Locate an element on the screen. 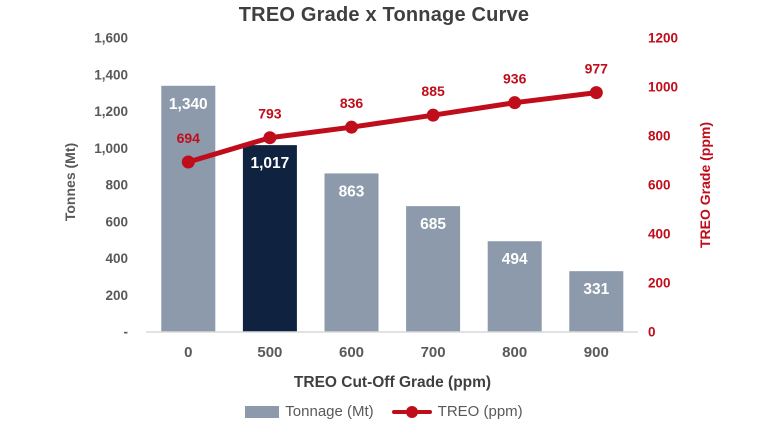  right-axis-tick-label: 0 is located at coordinates (652, 332).